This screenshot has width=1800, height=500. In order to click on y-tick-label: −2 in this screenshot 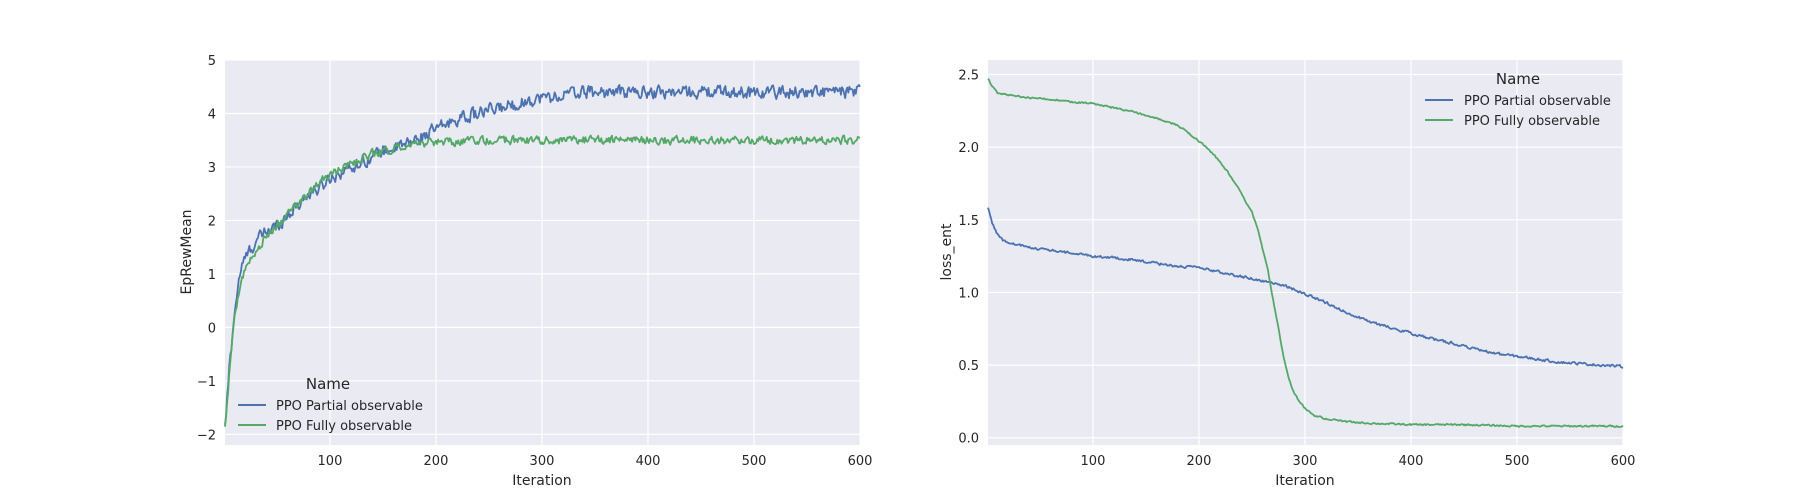, I will do `click(206, 435)`.